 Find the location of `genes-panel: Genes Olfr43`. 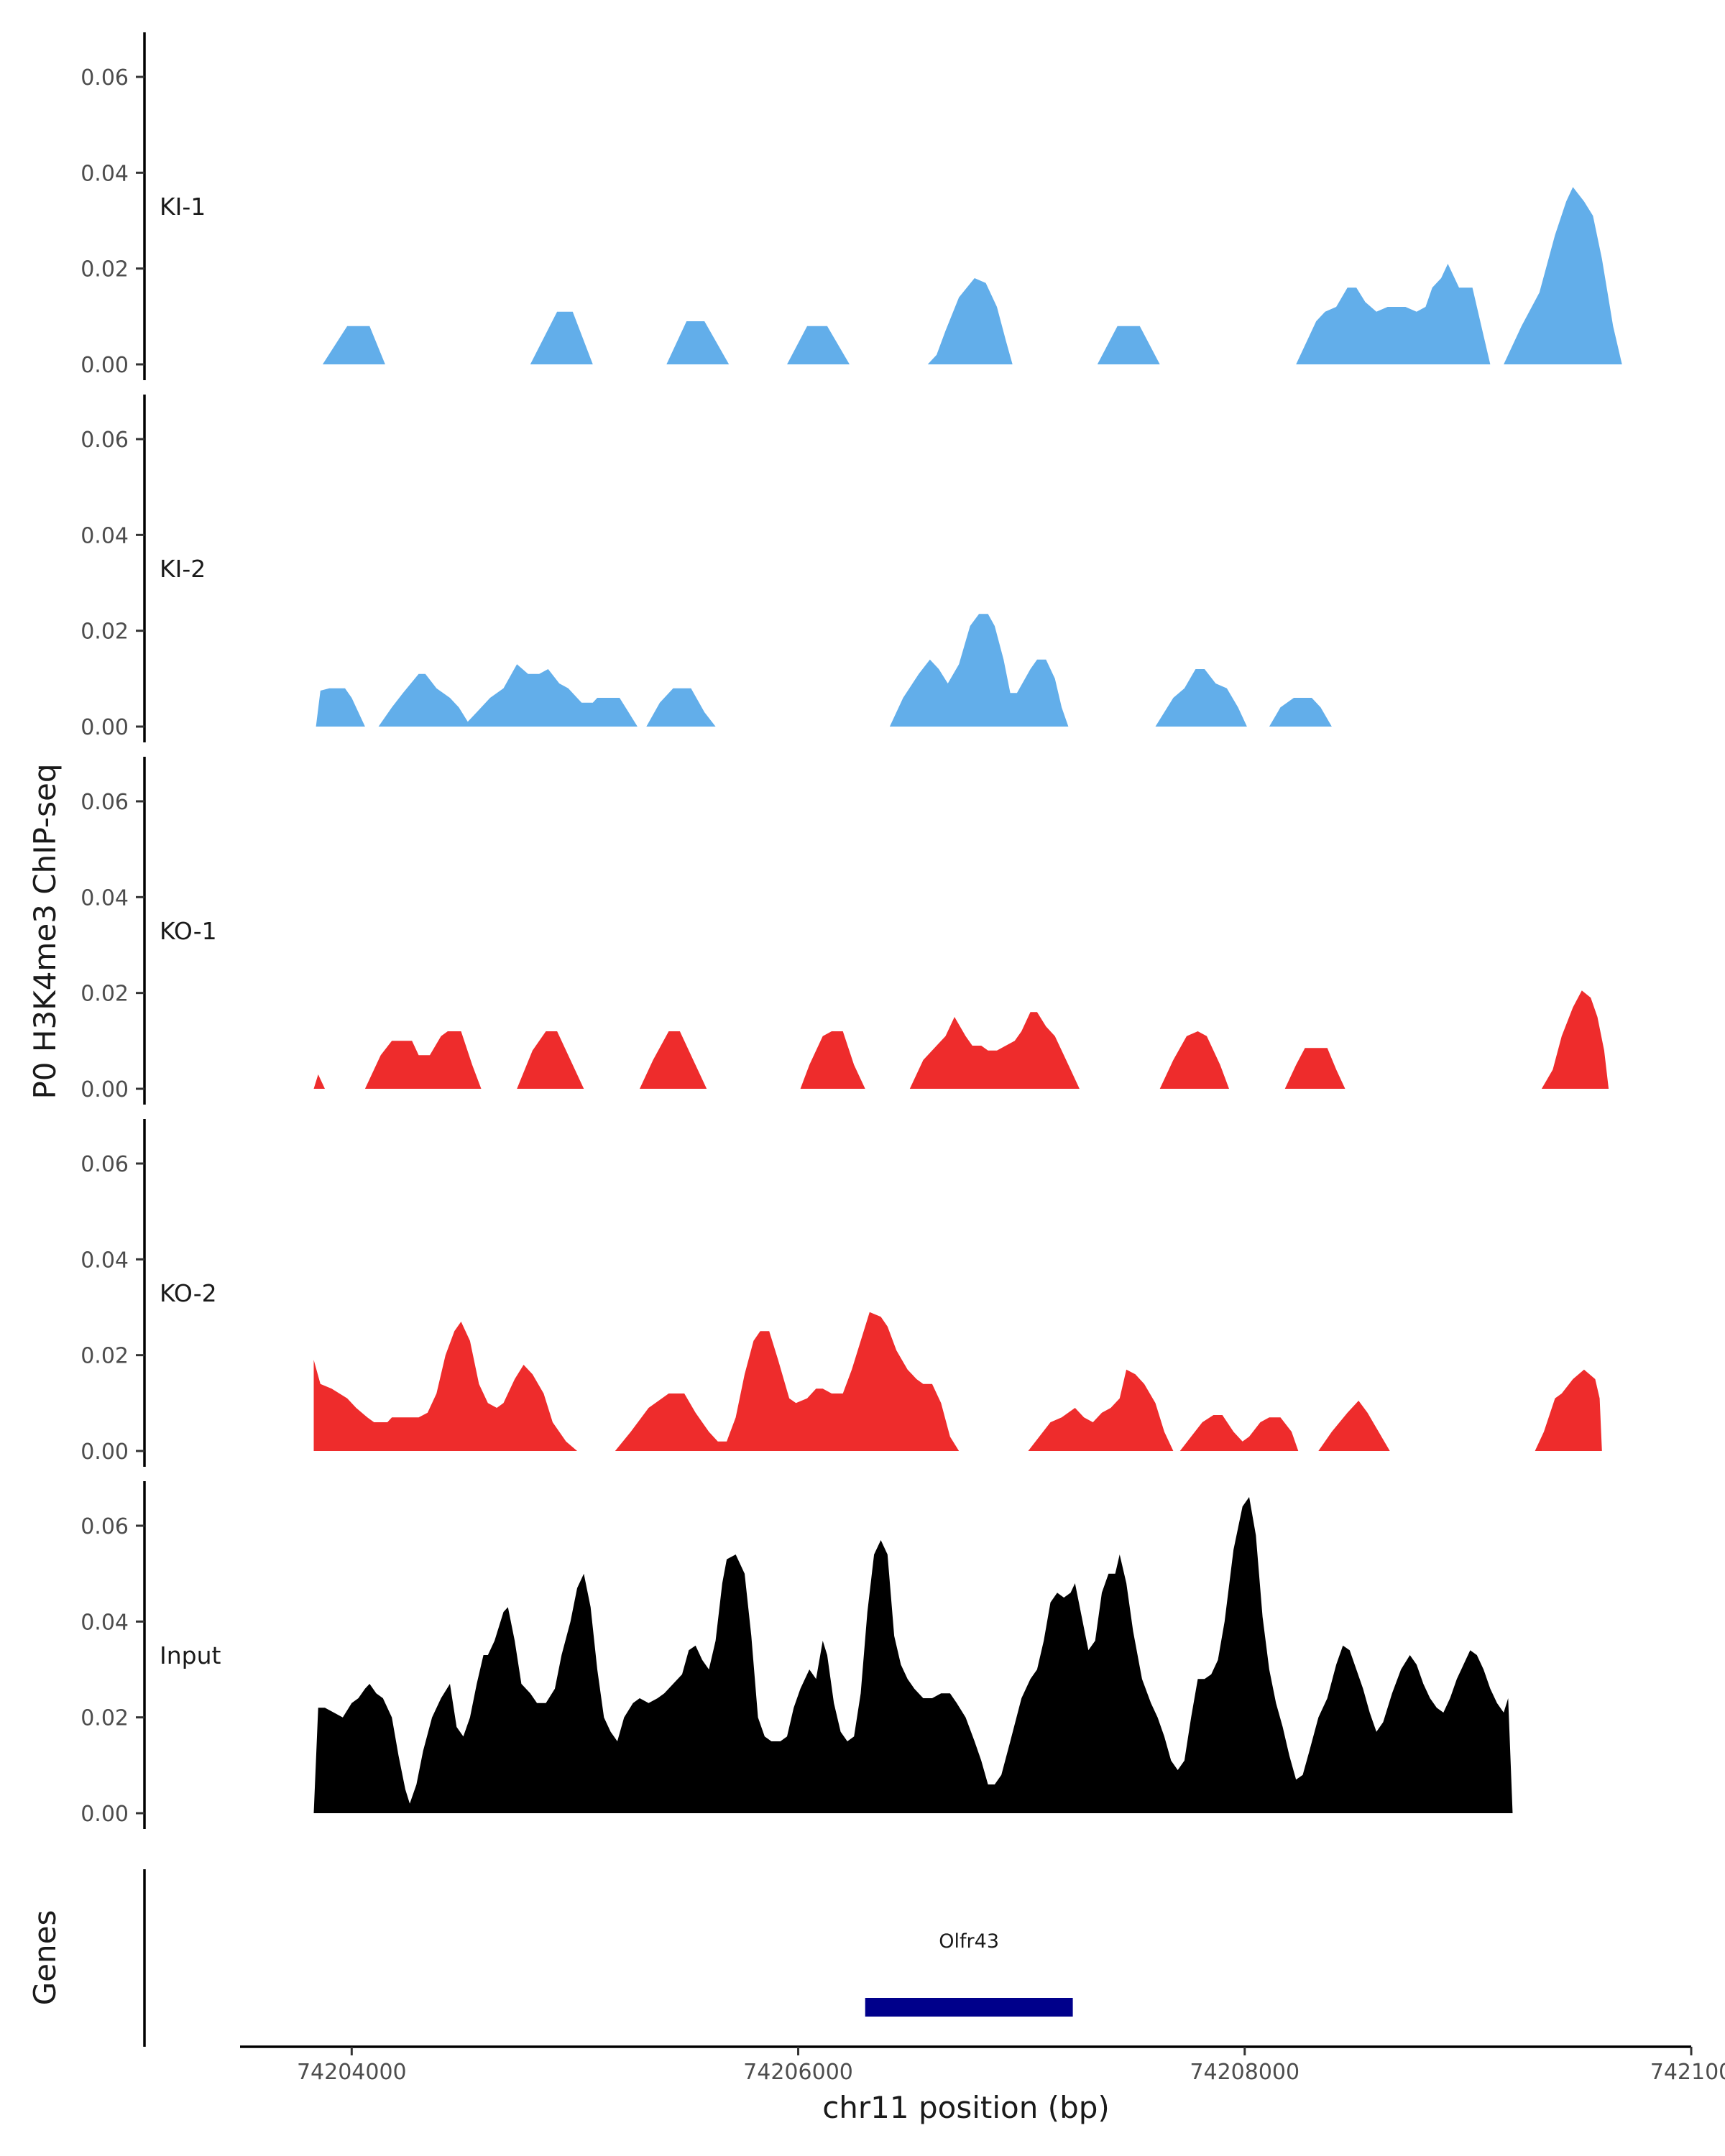

genes-panel: Genes Olfr43 is located at coordinates (550, 1958).